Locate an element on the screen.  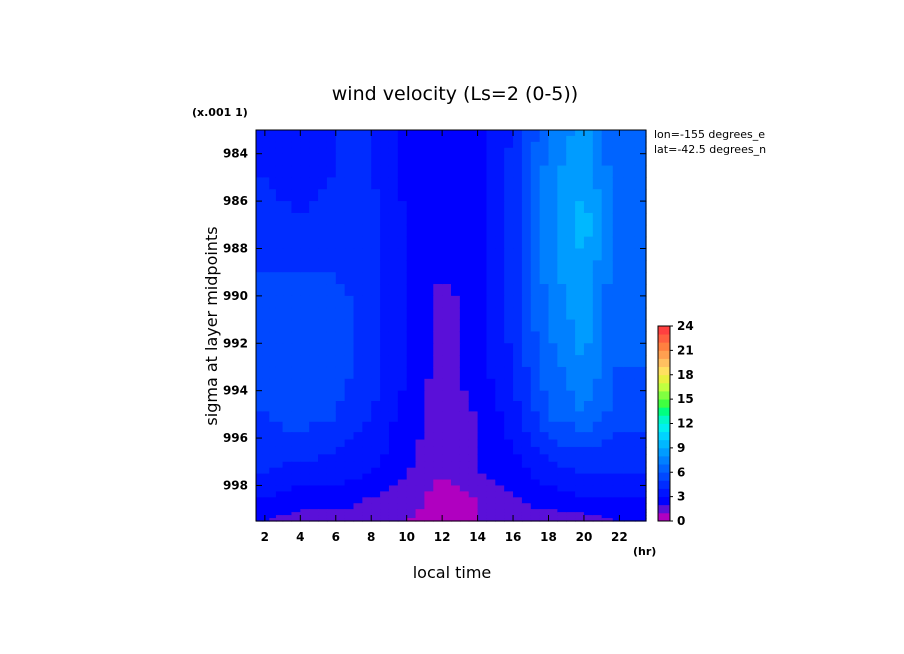
colorbar-tick-label: 21 is located at coordinates (685, 350).